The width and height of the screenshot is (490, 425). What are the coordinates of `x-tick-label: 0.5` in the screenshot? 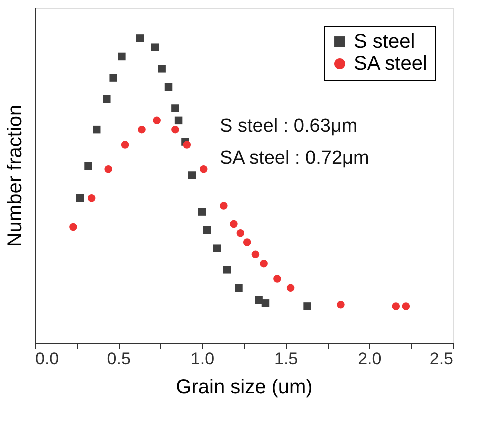 It's located at (119, 359).